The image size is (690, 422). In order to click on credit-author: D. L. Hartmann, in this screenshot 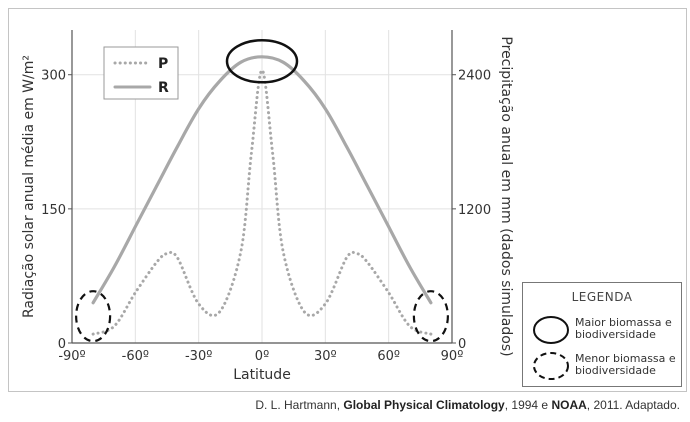, I will do `click(299, 405)`.